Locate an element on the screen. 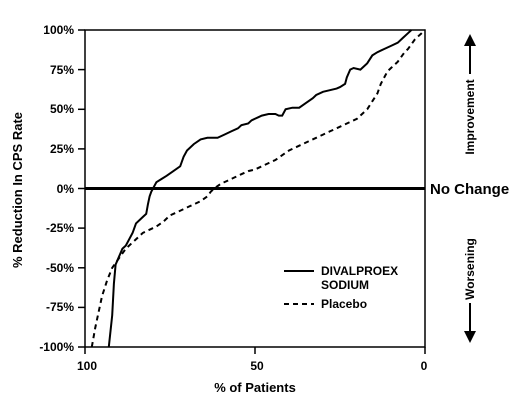 Image resolution: width=518 pixels, height=418 pixels. worsening-label: Worsening is located at coordinates (470, 269).